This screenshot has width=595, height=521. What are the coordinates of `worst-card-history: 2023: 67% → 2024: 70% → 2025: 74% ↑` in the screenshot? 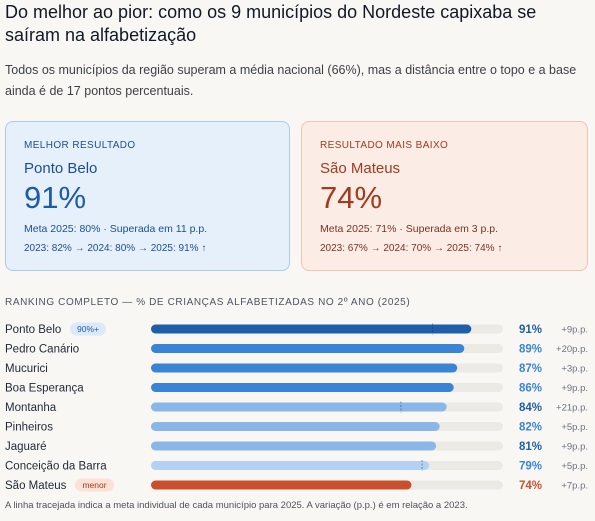 It's located at (411, 248).